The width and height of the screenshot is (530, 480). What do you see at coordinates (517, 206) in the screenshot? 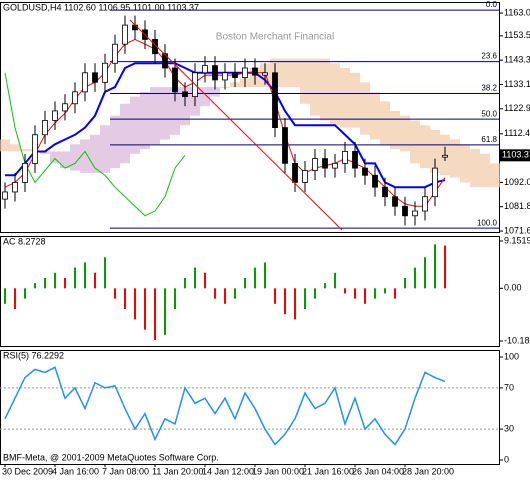
I see `y-tick-label: 1081.80` at bounding box center [517, 206].